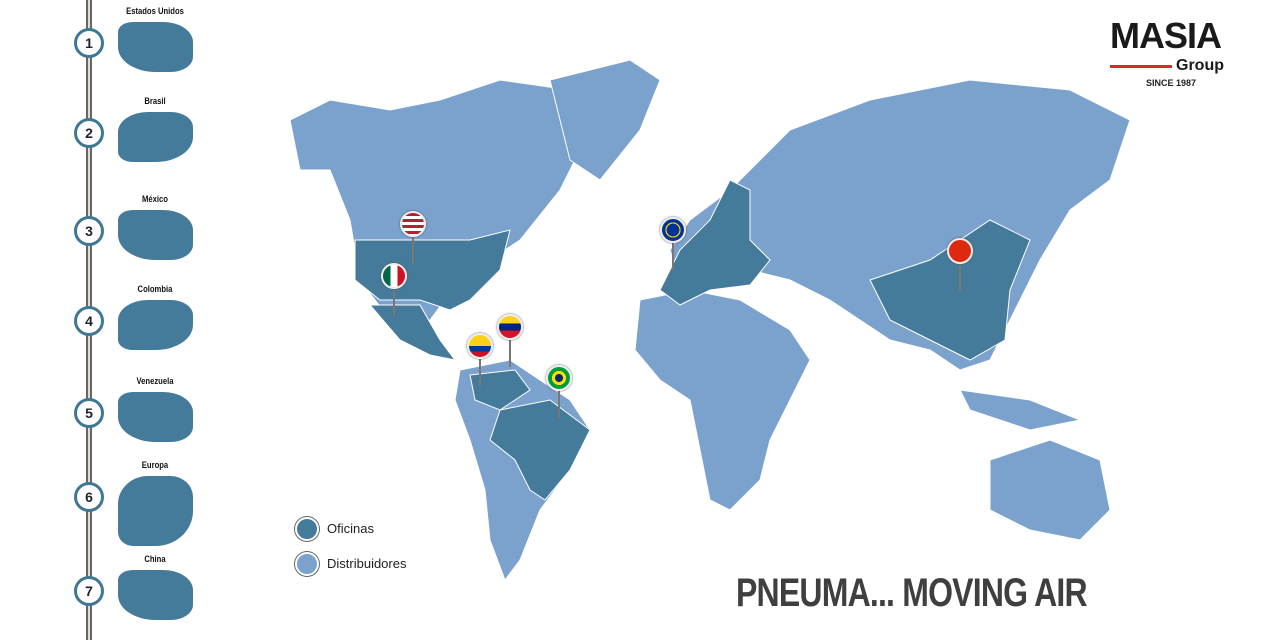 The image size is (1280, 640). I want to click on distributors-swatch, so click(307, 564).